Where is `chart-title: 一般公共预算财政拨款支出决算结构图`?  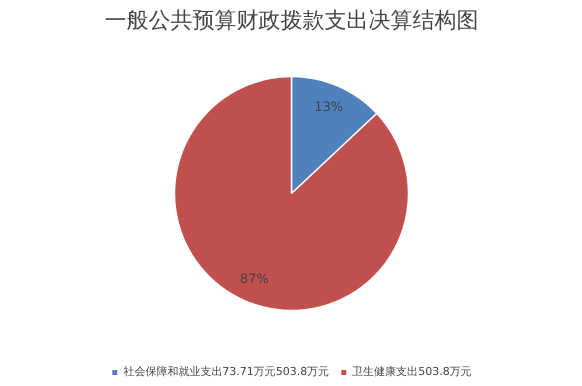 chart-title: 一般公共预算财政拨款支出决算结构图 is located at coordinates (291, 20).